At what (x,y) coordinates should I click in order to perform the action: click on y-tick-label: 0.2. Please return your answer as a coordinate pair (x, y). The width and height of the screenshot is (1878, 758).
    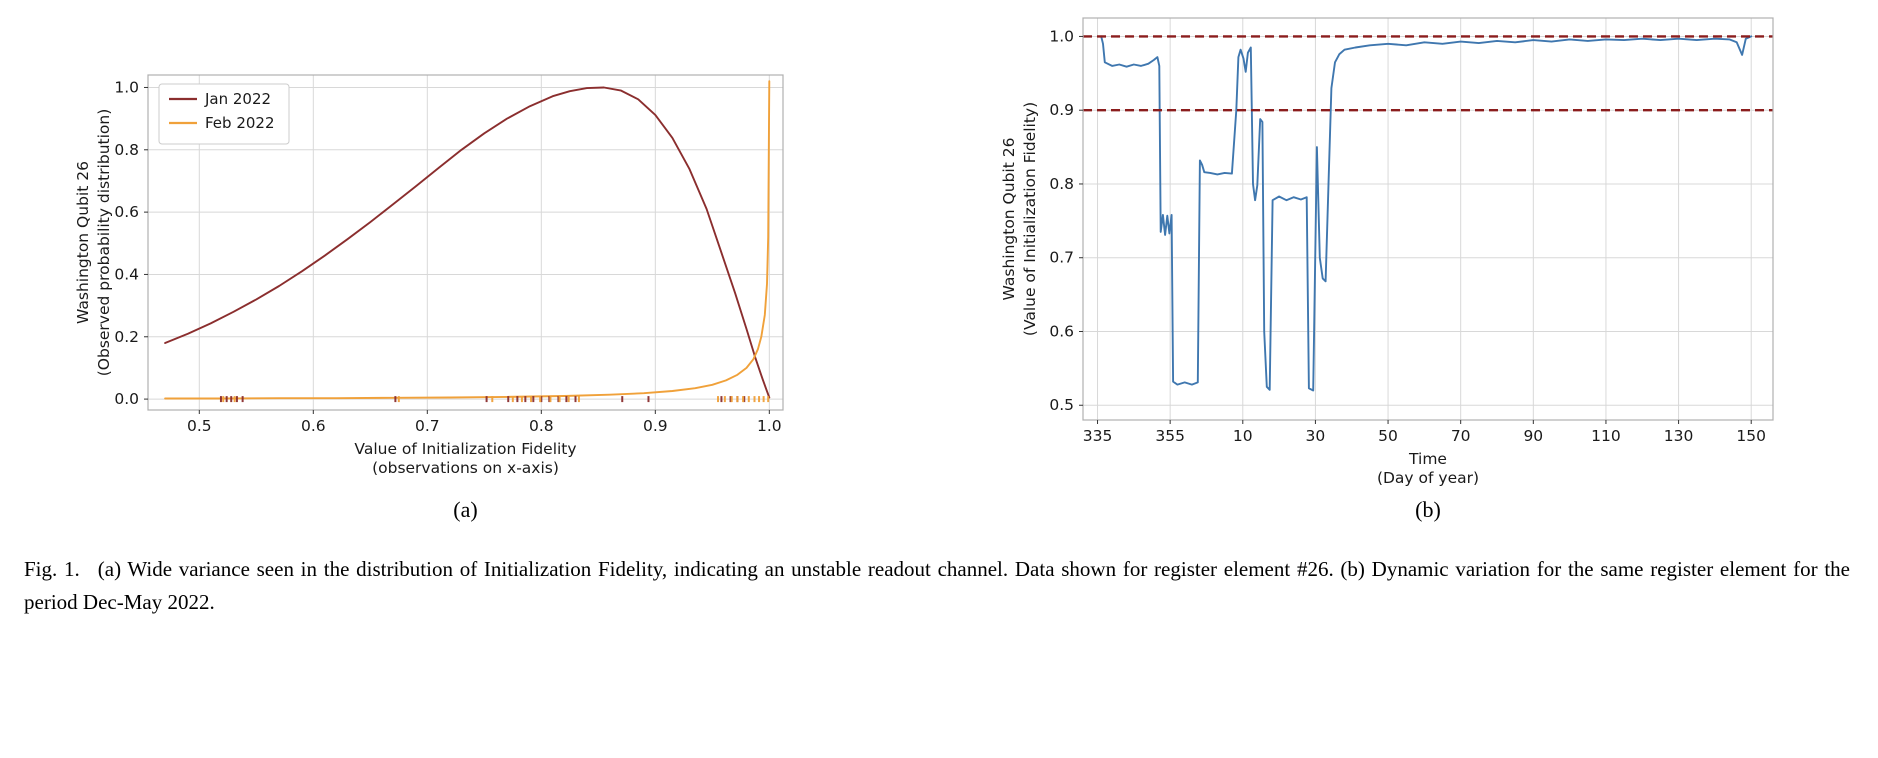
    Looking at the image, I should click on (126, 337).